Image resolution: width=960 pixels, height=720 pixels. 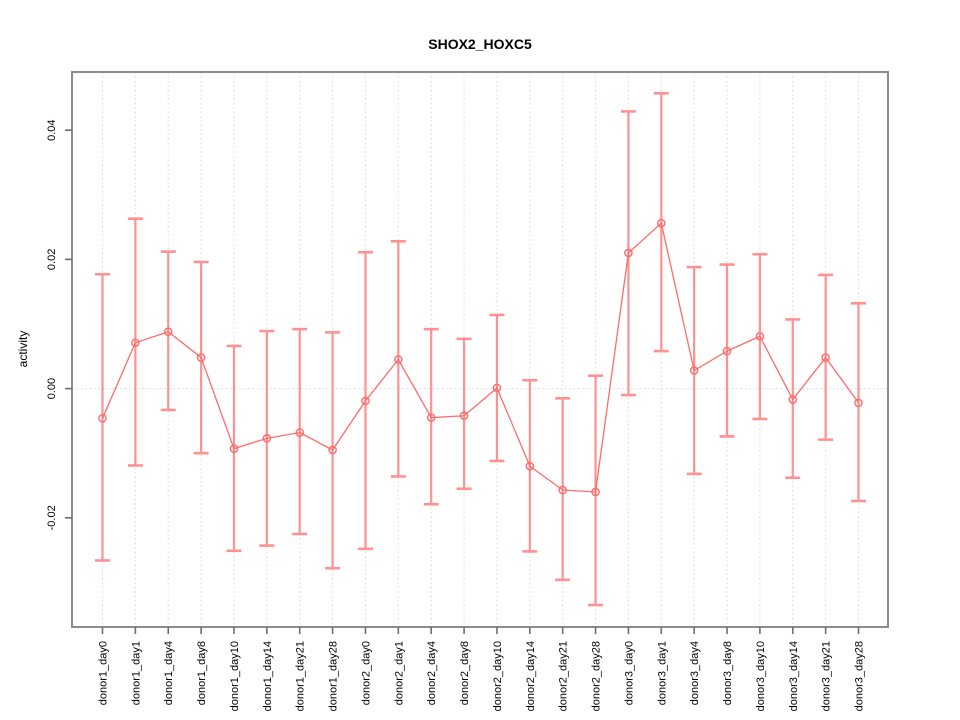 What do you see at coordinates (52, 129) in the screenshot?
I see `y-tick-label: 0.04` at bounding box center [52, 129].